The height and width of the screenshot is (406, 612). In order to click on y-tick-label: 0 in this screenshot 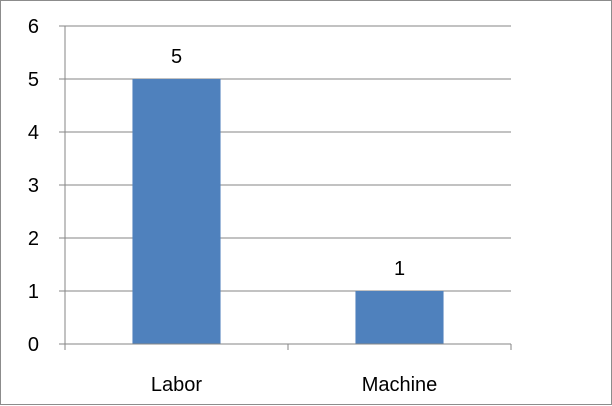, I will do `click(33, 345)`.